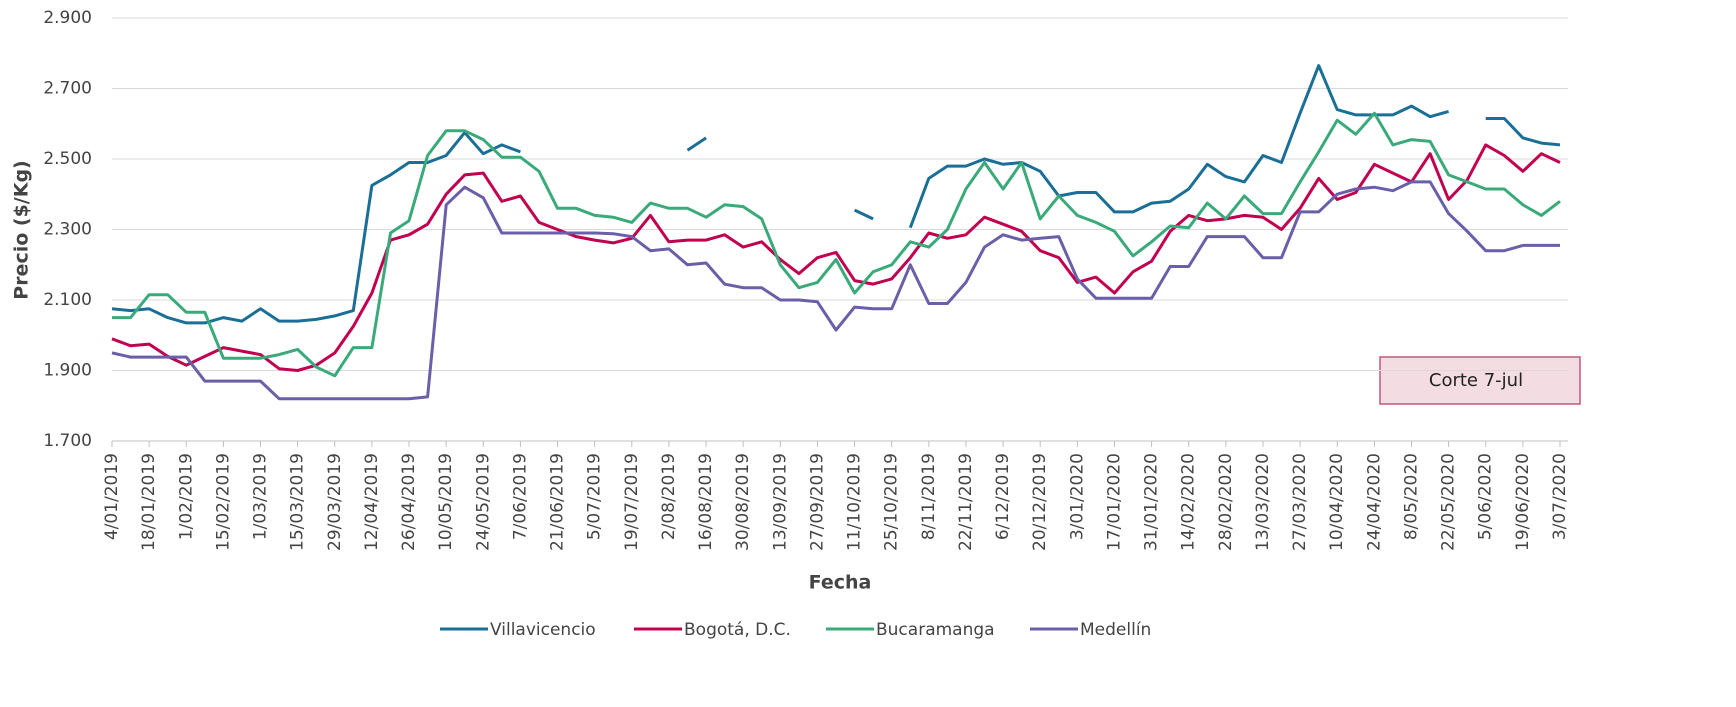 The height and width of the screenshot is (707, 1736). What do you see at coordinates (543, 630) in the screenshot?
I see `legend-label: Villavicencio` at bounding box center [543, 630].